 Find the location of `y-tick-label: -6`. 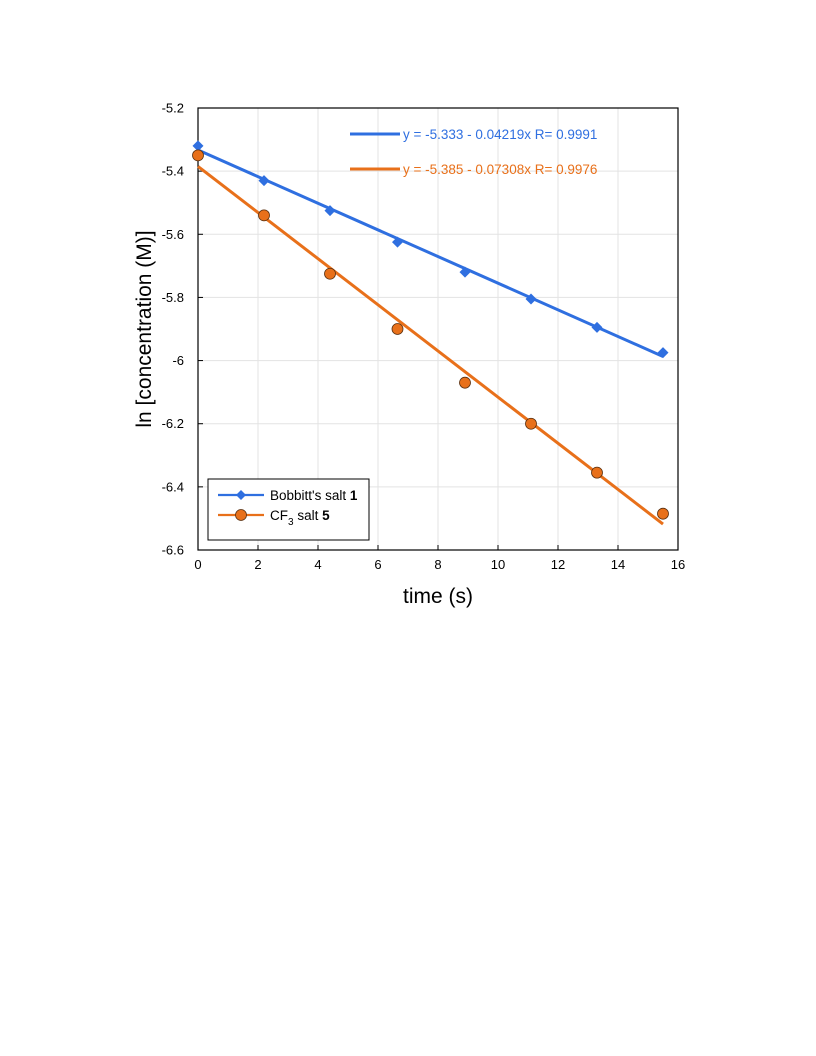

y-tick-label: -6 is located at coordinates (178, 360).